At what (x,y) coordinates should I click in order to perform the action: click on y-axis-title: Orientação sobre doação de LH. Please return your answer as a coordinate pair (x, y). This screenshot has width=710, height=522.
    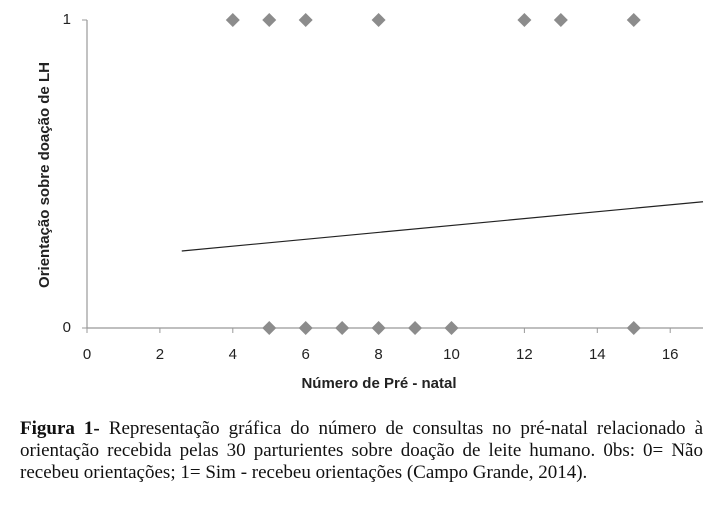
    Looking at the image, I should click on (44, 175).